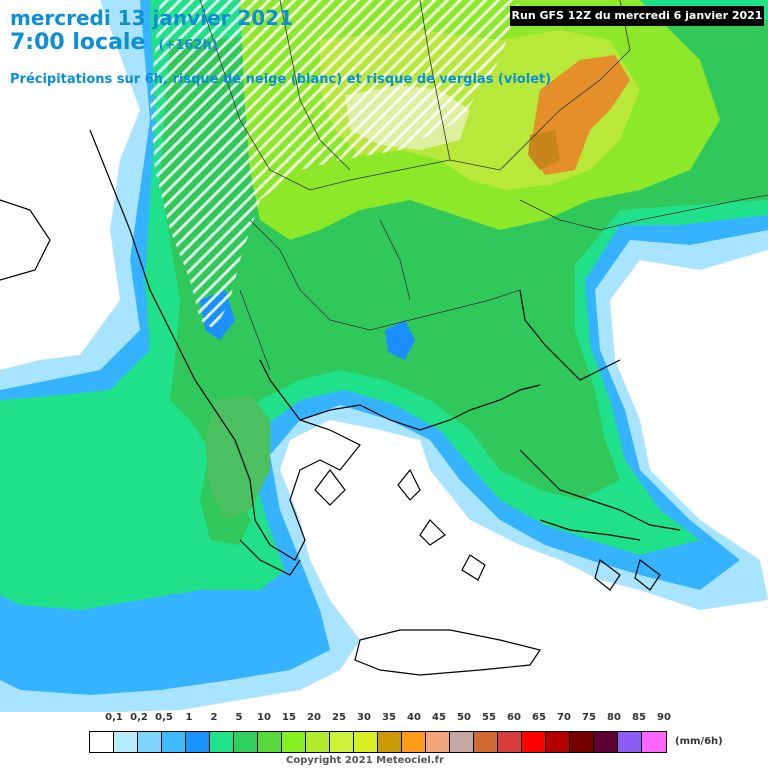 The width and height of the screenshot is (768, 768). What do you see at coordinates (237, 457) in the screenshot?
I see `precip-zone-greece-green` at bounding box center [237, 457].